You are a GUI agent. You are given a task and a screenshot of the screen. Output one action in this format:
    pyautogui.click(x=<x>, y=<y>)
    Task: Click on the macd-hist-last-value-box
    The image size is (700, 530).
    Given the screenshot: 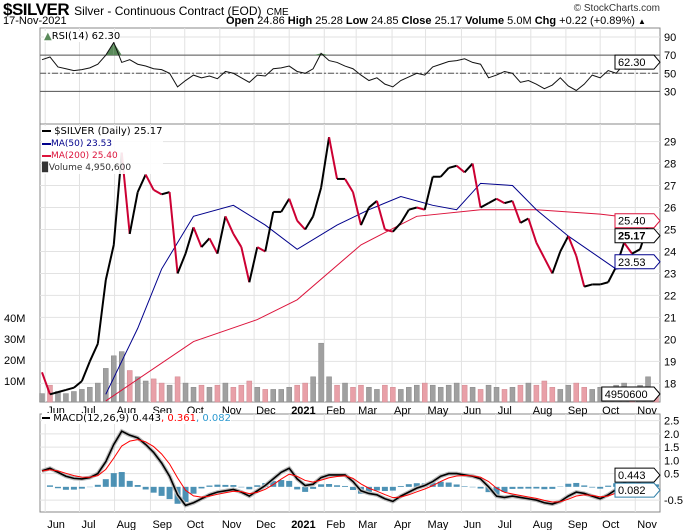 What is the action you would take?
    pyautogui.click(x=637, y=490)
    